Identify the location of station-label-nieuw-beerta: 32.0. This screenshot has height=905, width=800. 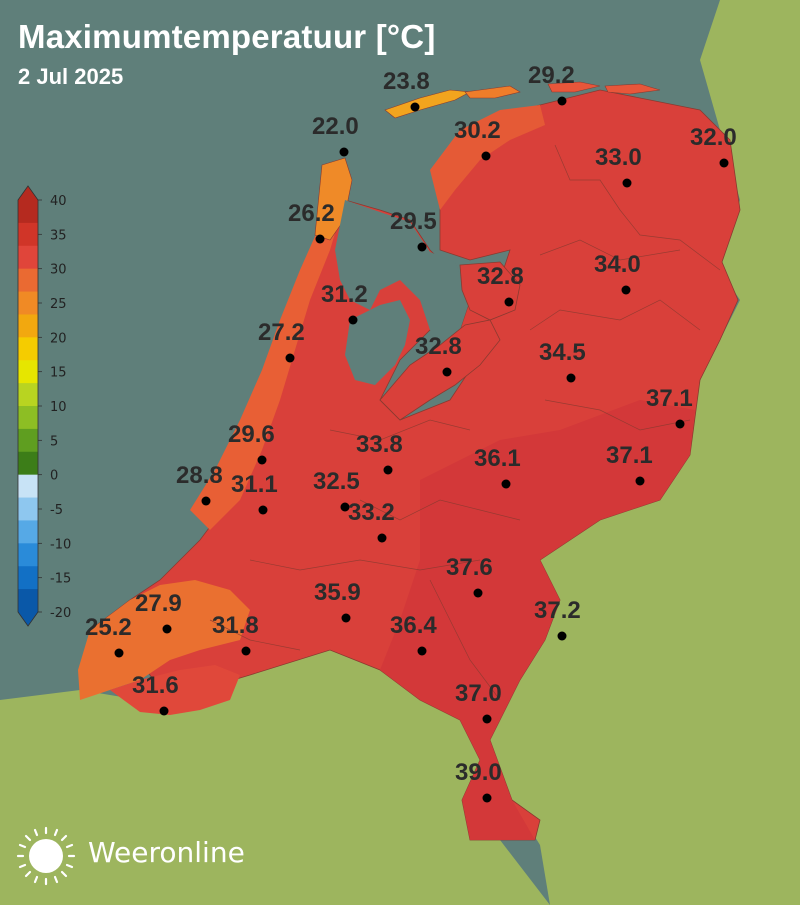
(713, 137).